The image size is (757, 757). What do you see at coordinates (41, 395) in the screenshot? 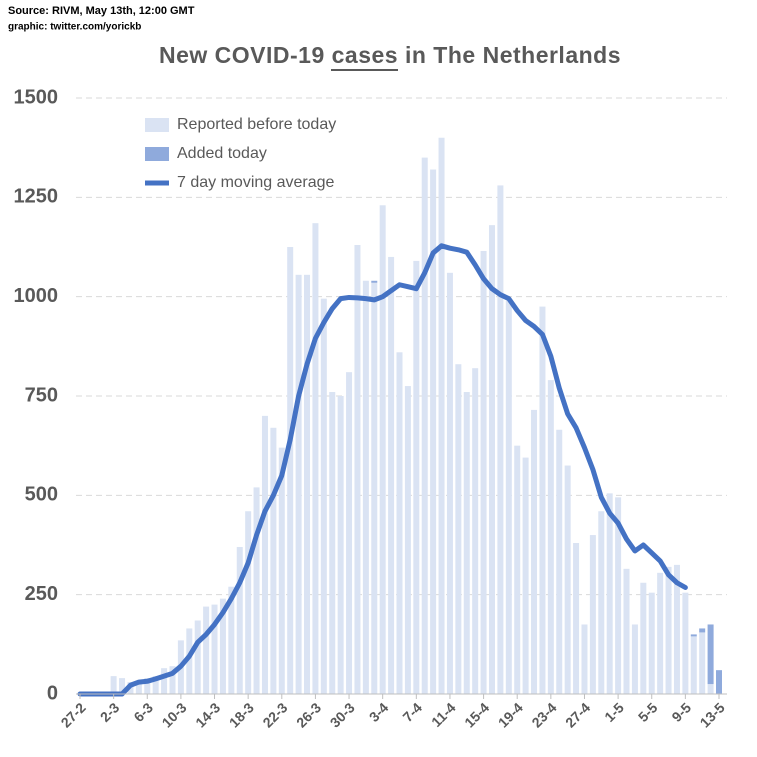
I see `y-tick-label: 750` at bounding box center [41, 395].